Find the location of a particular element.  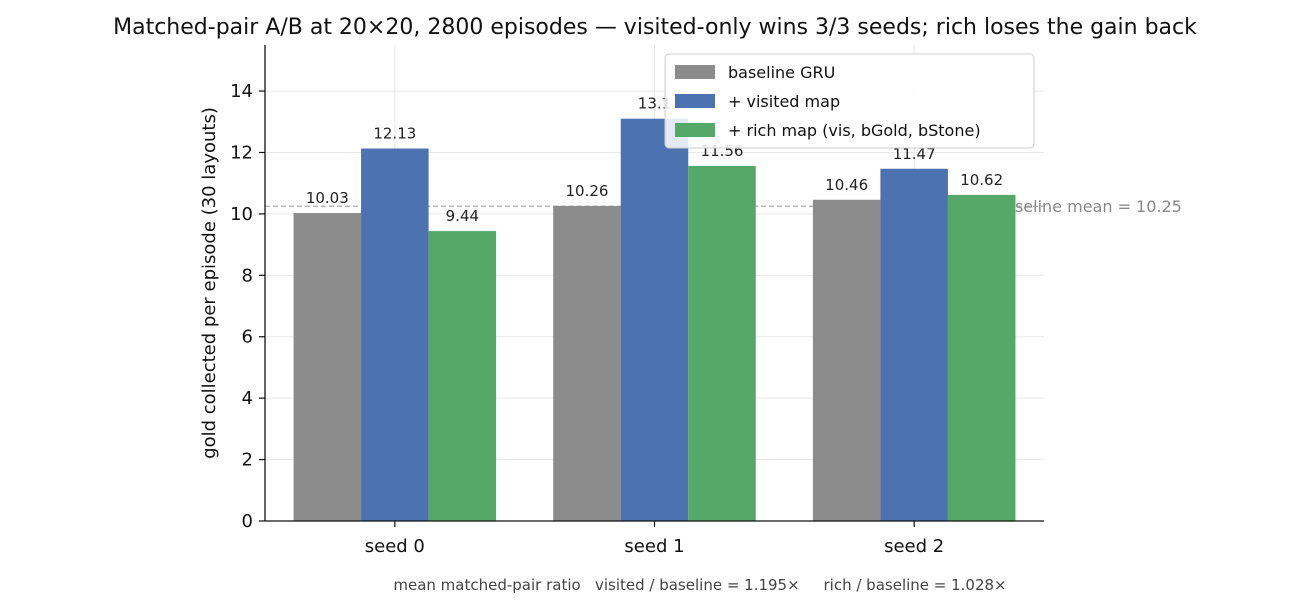

legend-entry: + rich map (vis, bGold, bStone) is located at coordinates (854, 130).